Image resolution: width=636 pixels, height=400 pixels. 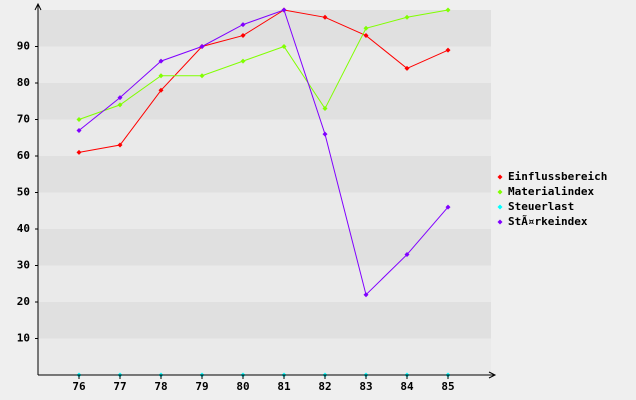 I want to click on x-axis-arrow, so click(x=492, y=375).